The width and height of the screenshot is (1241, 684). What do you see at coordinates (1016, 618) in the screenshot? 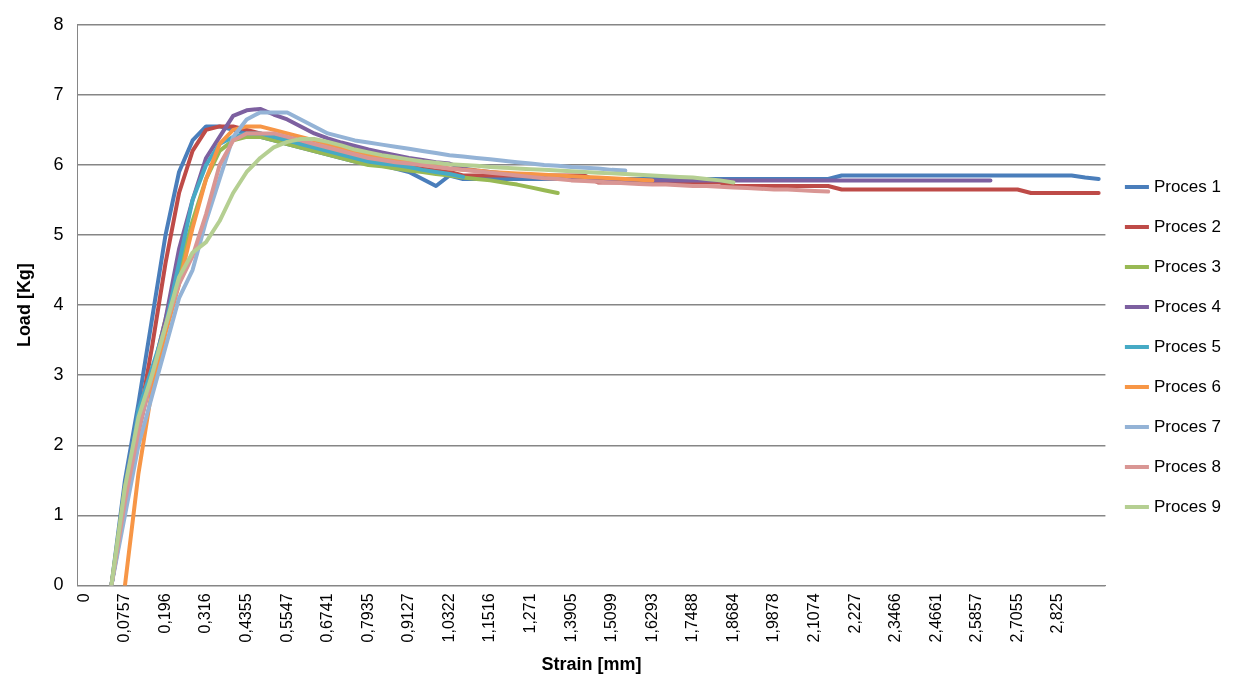
I see `x-tick-label: 2,7055` at bounding box center [1016, 618].